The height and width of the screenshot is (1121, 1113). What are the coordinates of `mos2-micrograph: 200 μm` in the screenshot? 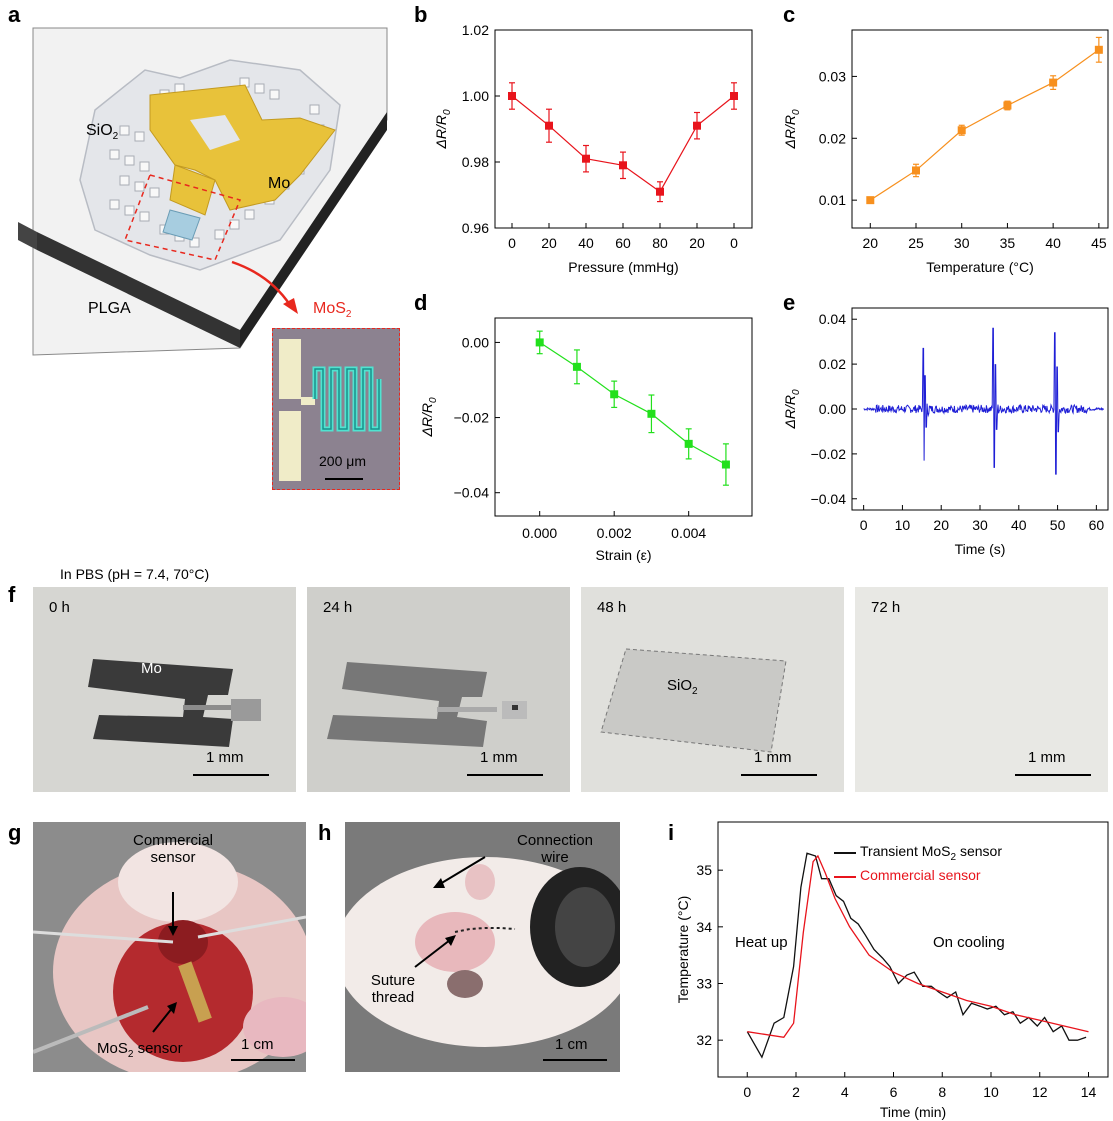 It's located at (336, 409).